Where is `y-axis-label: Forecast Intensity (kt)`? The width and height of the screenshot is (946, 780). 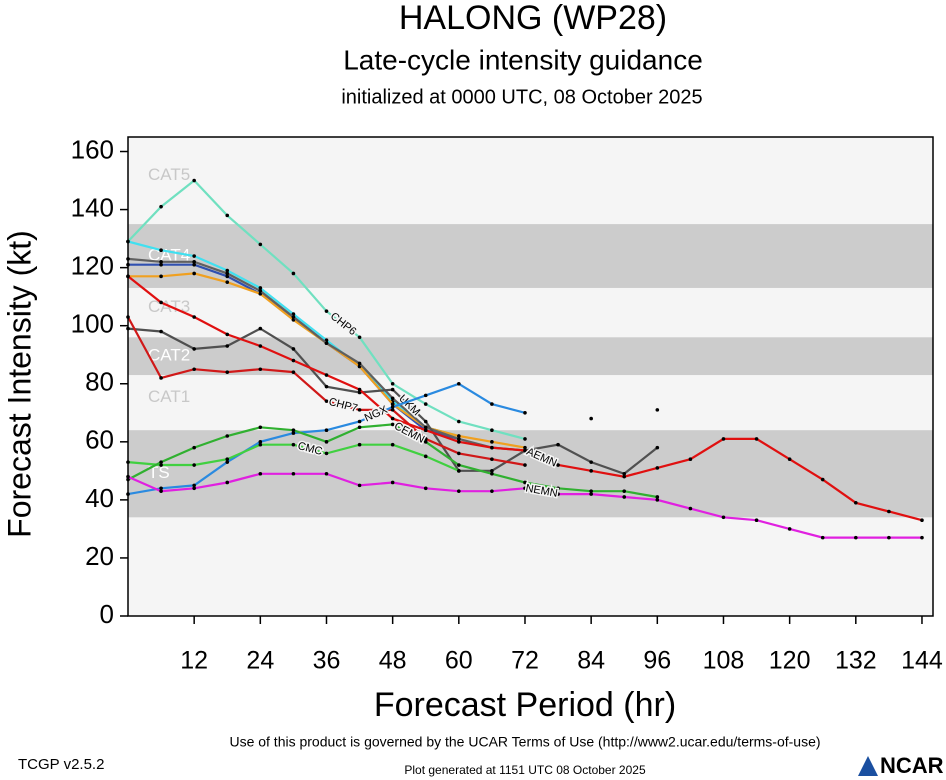 y-axis-label: Forecast Intensity (kt) is located at coordinates (19, 384).